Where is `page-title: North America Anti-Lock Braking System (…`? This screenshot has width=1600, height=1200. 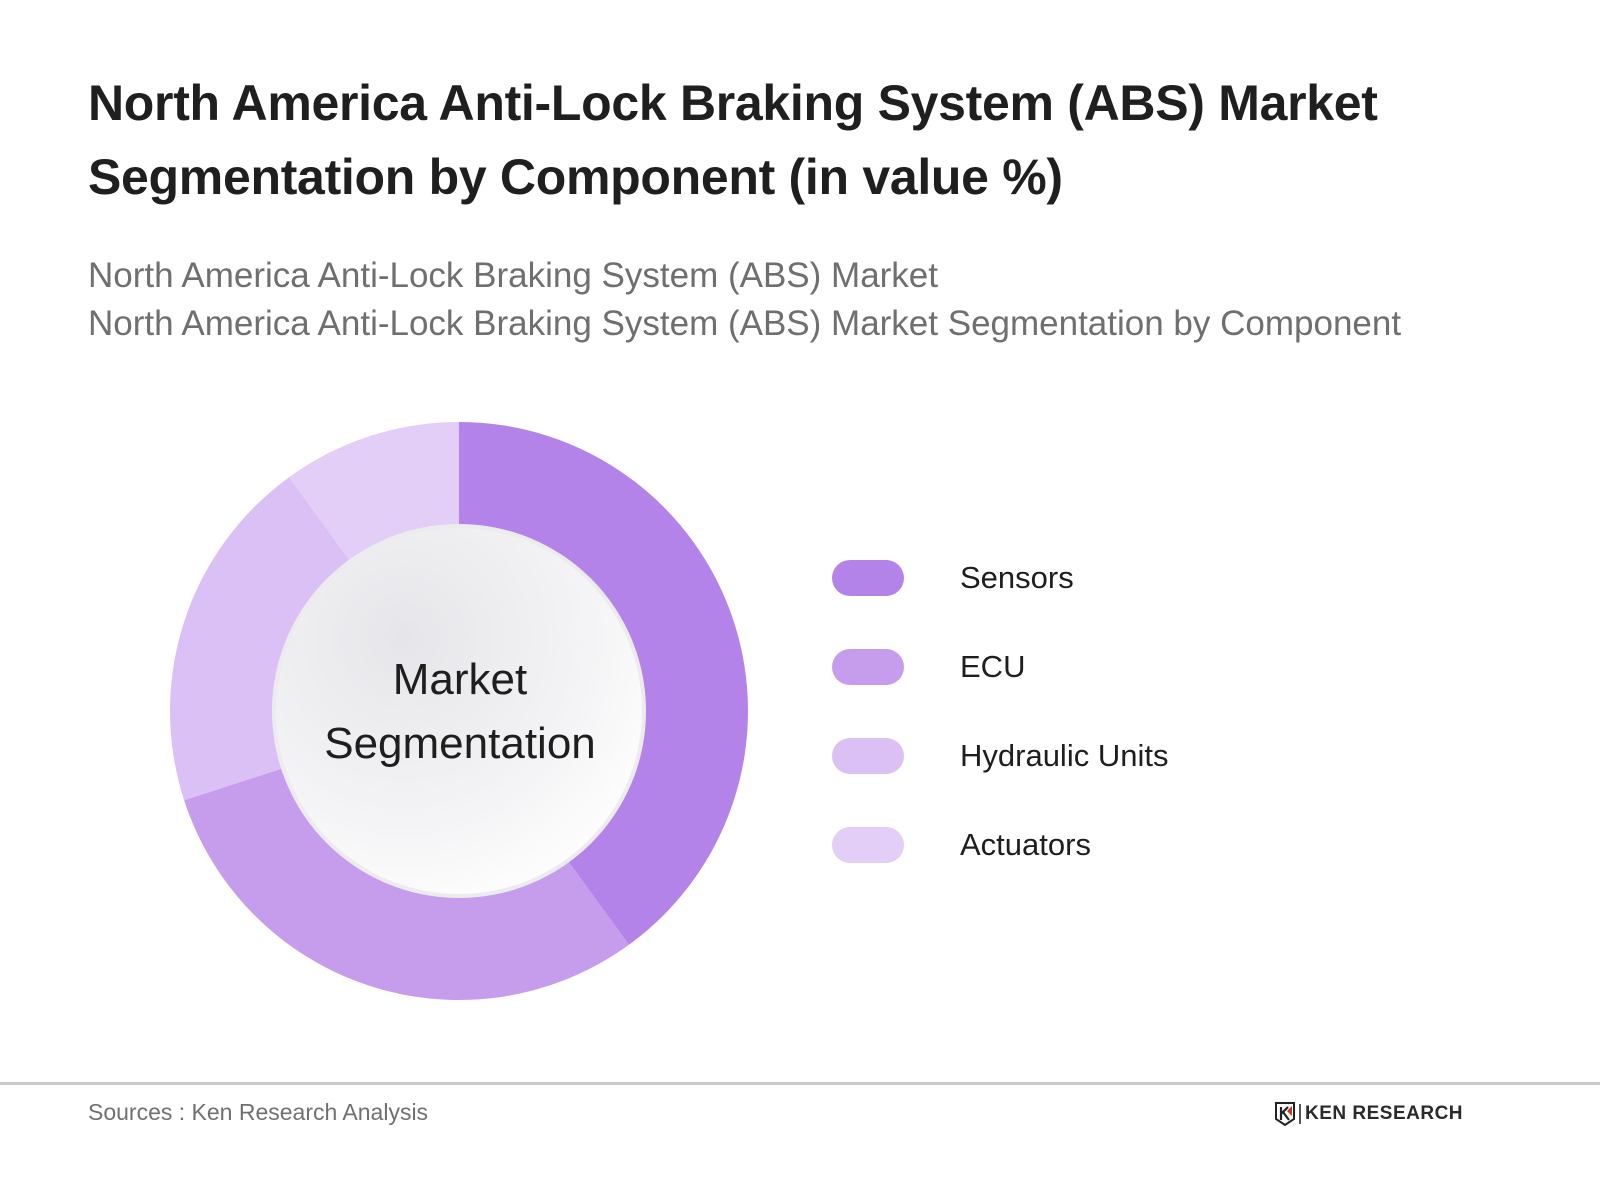 page-title: North America Anti-Lock Braking System (… is located at coordinates (808, 140).